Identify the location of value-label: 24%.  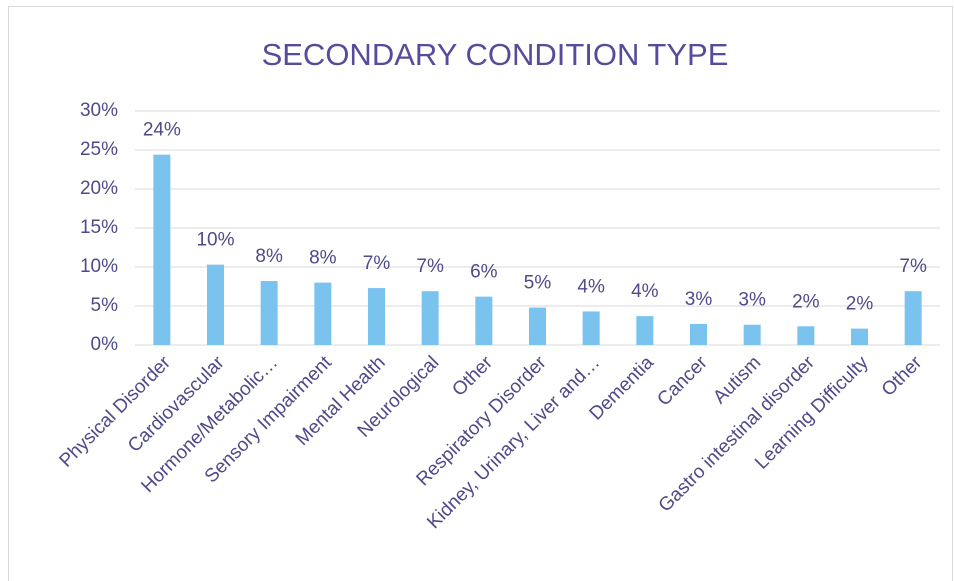
(162, 130).